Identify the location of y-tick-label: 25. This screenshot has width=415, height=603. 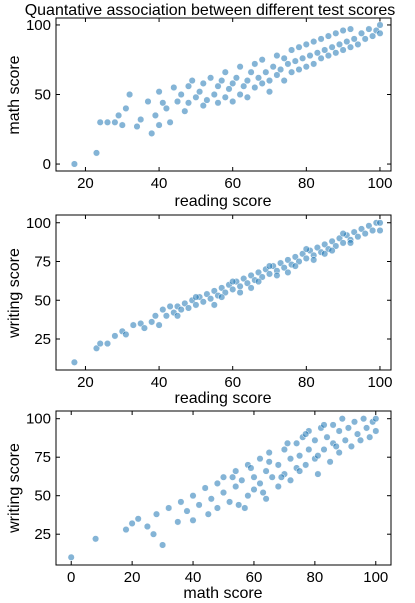
(42, 339).